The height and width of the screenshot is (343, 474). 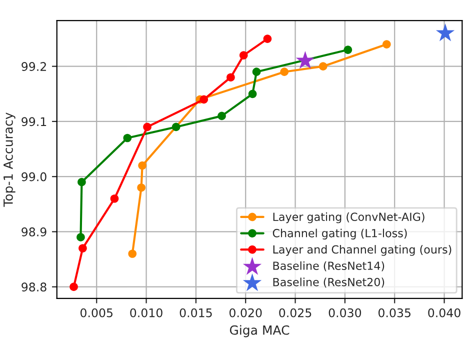 What do you see at coordinates (260, 331) in the screenshot?
I see `x-axis-title: Giga MAC` at bounding box center [260, 331].